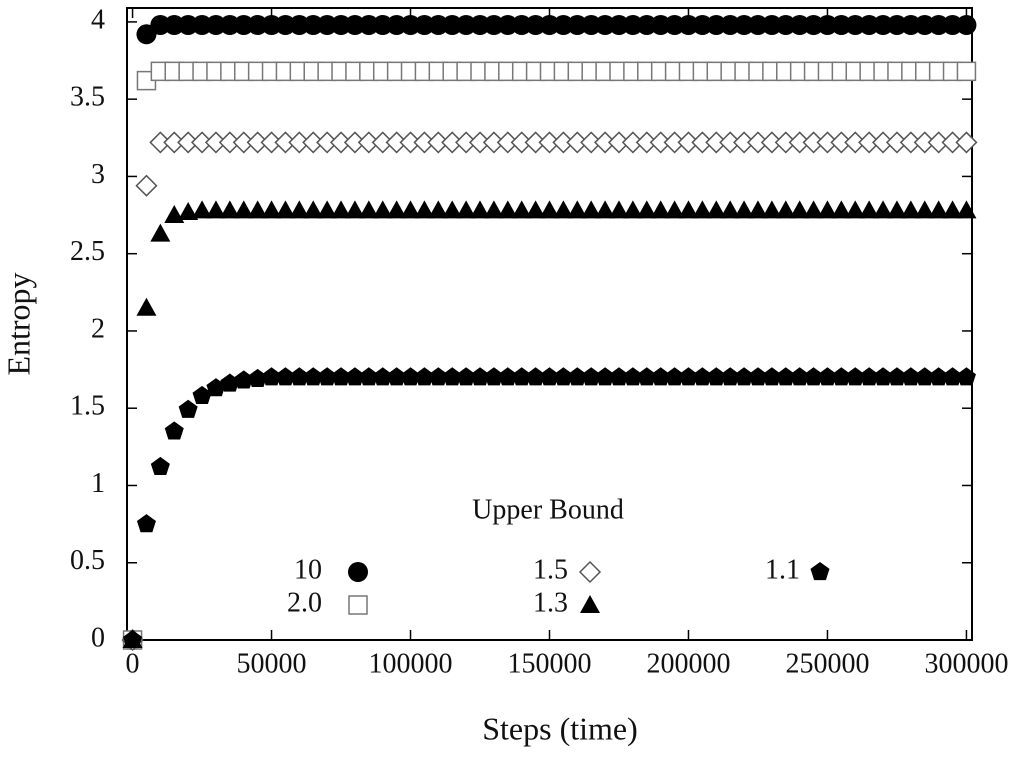  Describe the element at coordinates (18, 323) in the screenshot. I see `y-axis-title: Entropy` at that location.